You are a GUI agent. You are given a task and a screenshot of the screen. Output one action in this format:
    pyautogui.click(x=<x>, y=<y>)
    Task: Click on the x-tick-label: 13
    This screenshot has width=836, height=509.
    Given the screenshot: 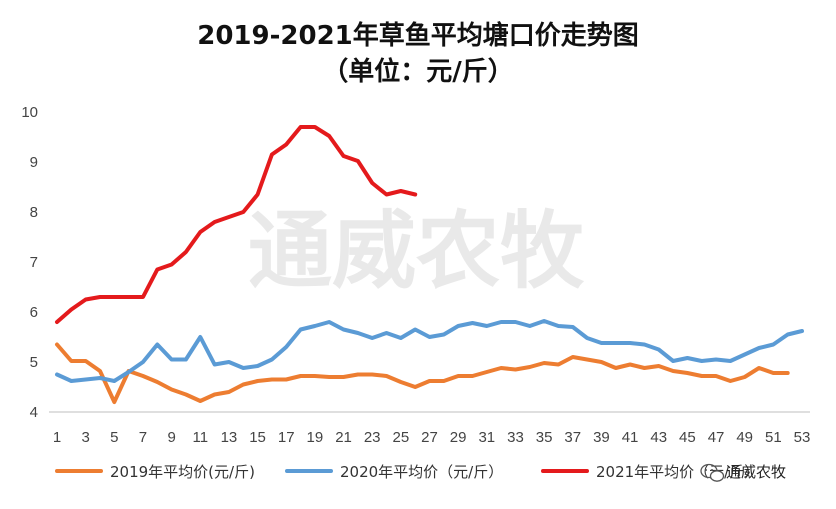 What is the action you would take?
    pyautogui.click(x=229, y=437)
    